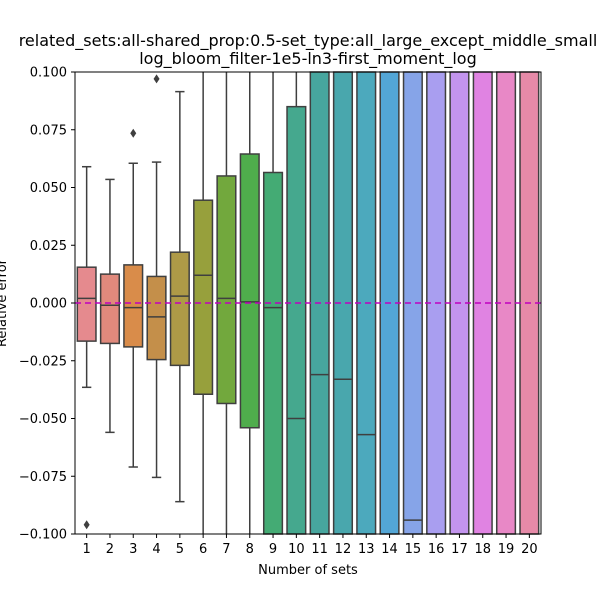  What do you see at coordinates (48, 73) in the screenshot?
I see `y-tick-label: 0.100` at bounding box center [48, 73].